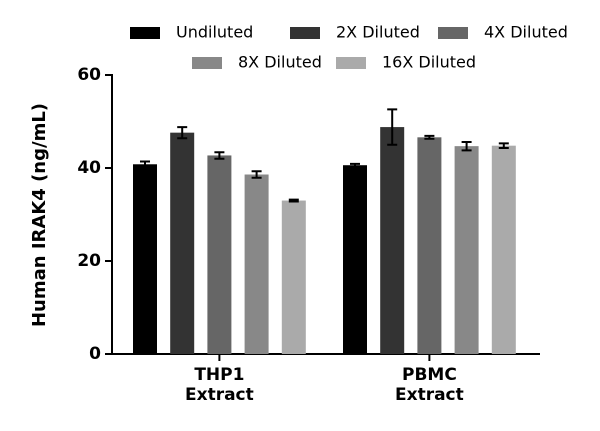 Image resolution: width=600 pixels, height=431 pixels. I want to click on legend-label: 2X Diluted, so click(378, 32).